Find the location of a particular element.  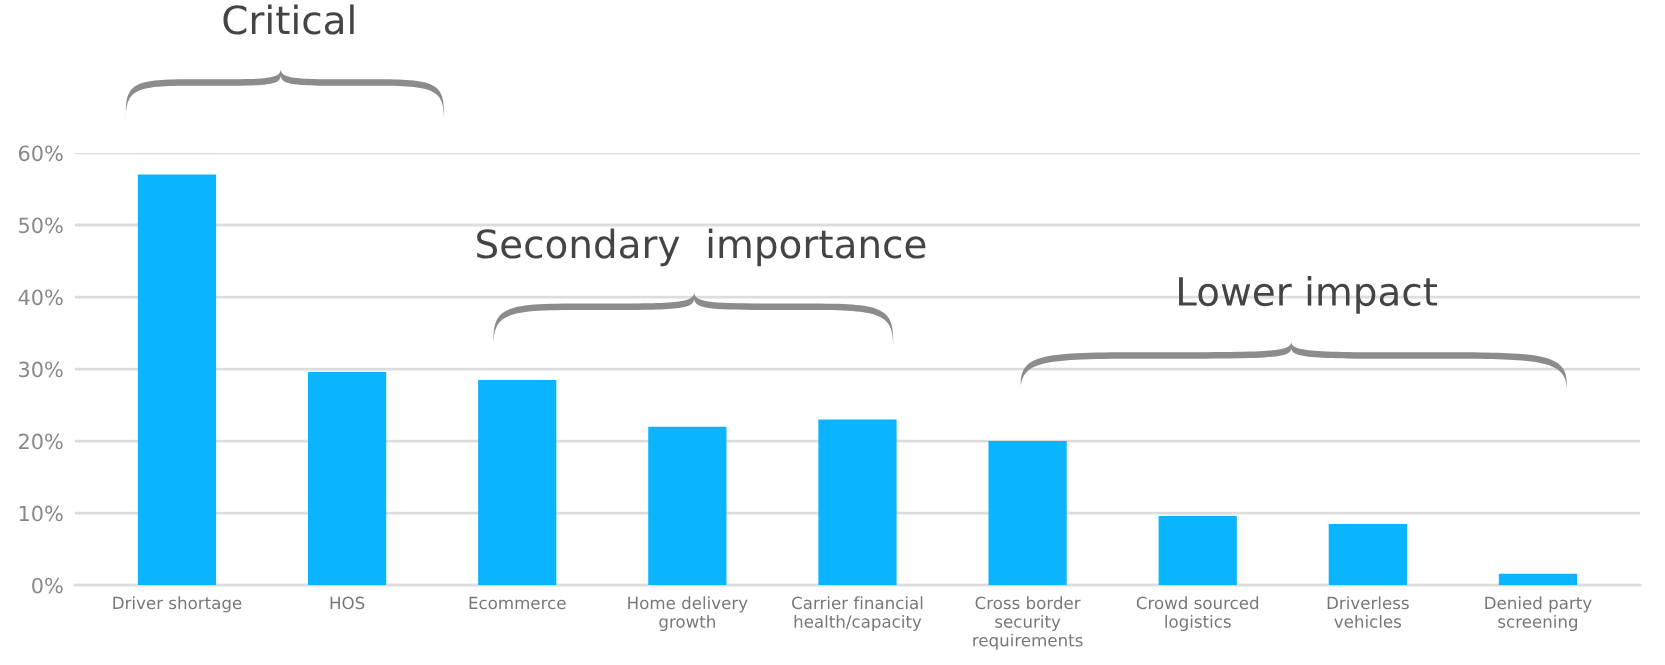

y-tick-label: 40% is located at coordinates (40, 297).